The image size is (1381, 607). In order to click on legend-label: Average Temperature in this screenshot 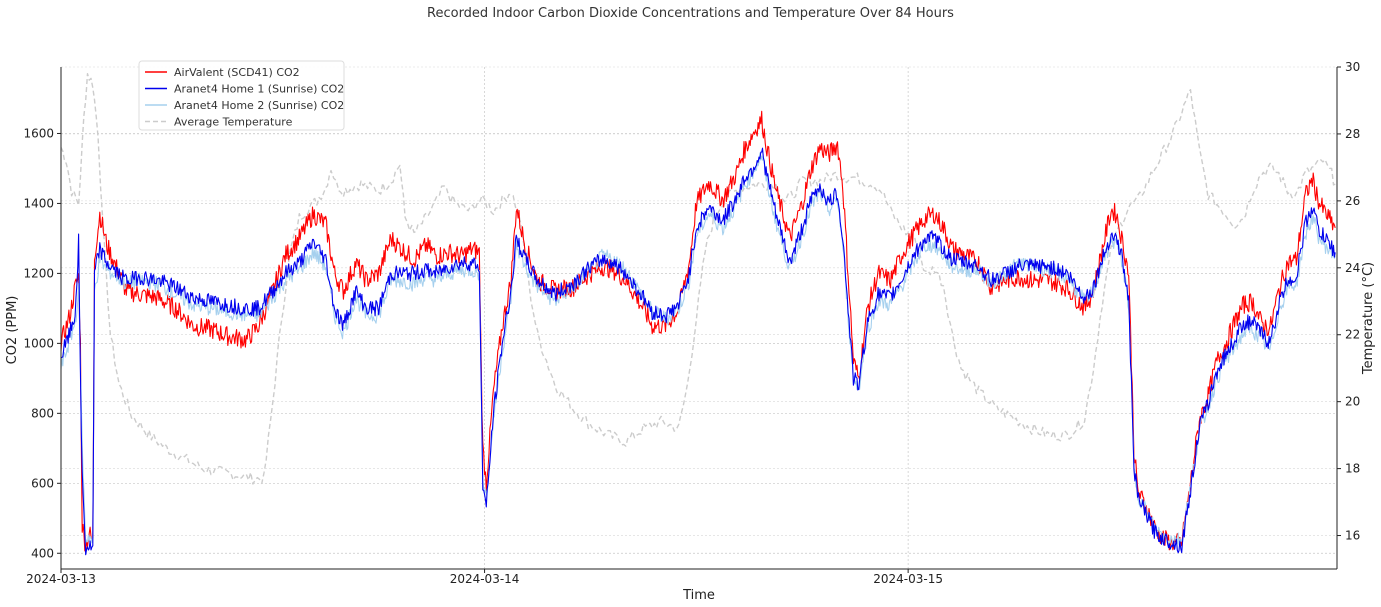, I will do `click(233, 122)`.